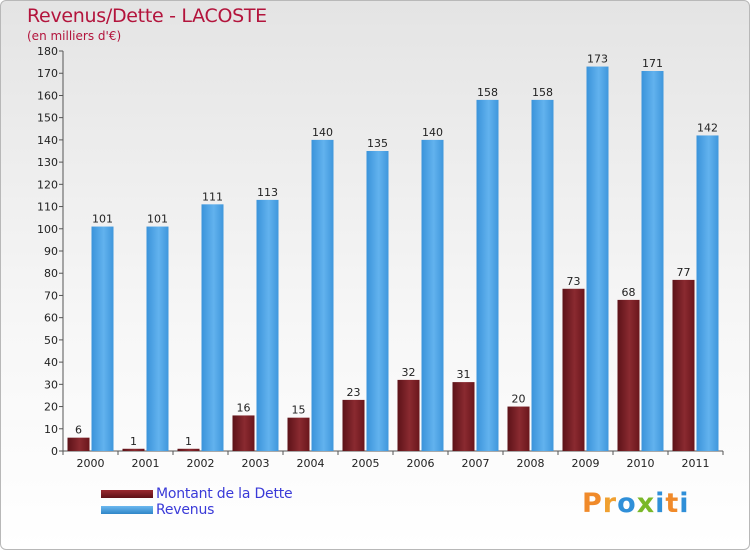  Describe the element at coordinates (476, 463) in the screenshot. I see `x-tick-label: 2007` at that location.